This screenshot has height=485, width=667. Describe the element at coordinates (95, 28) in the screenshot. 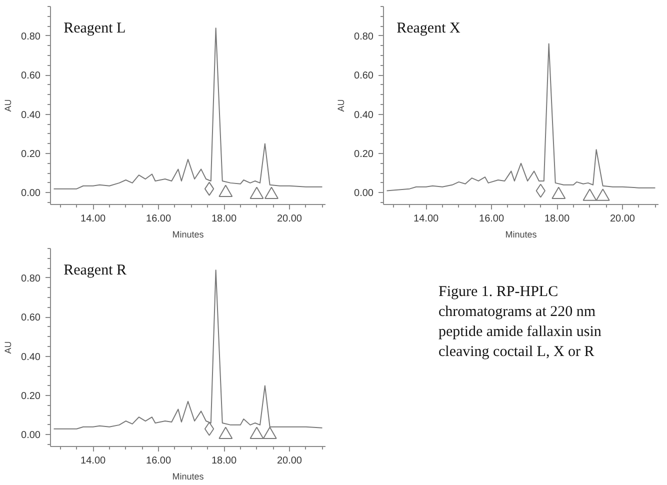

I see `text: Reagent L` at that location.